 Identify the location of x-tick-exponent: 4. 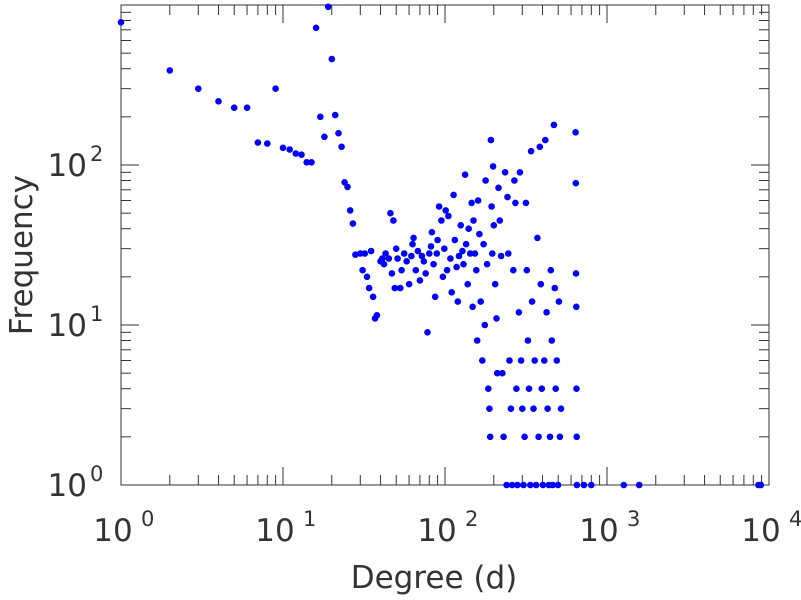
(795, 519).